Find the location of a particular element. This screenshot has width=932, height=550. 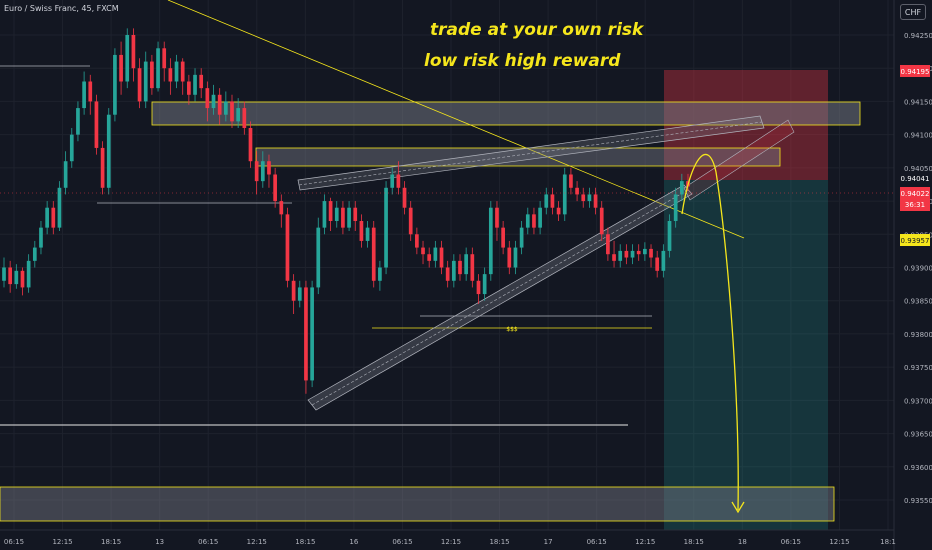

ascending-channel-upper is located at coordinates (531, 153).